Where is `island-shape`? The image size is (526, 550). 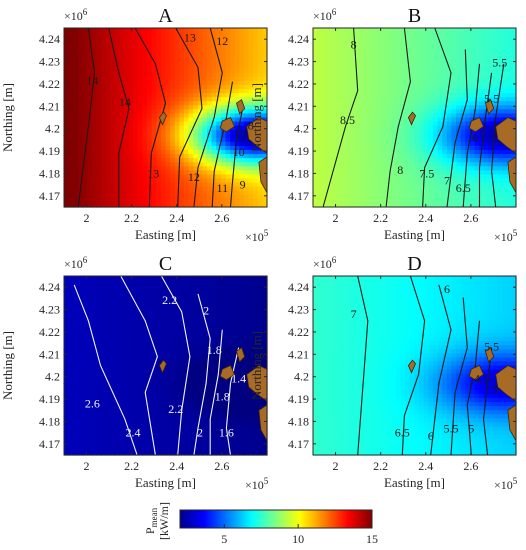 island-shape is located at coordinates (162, 118).